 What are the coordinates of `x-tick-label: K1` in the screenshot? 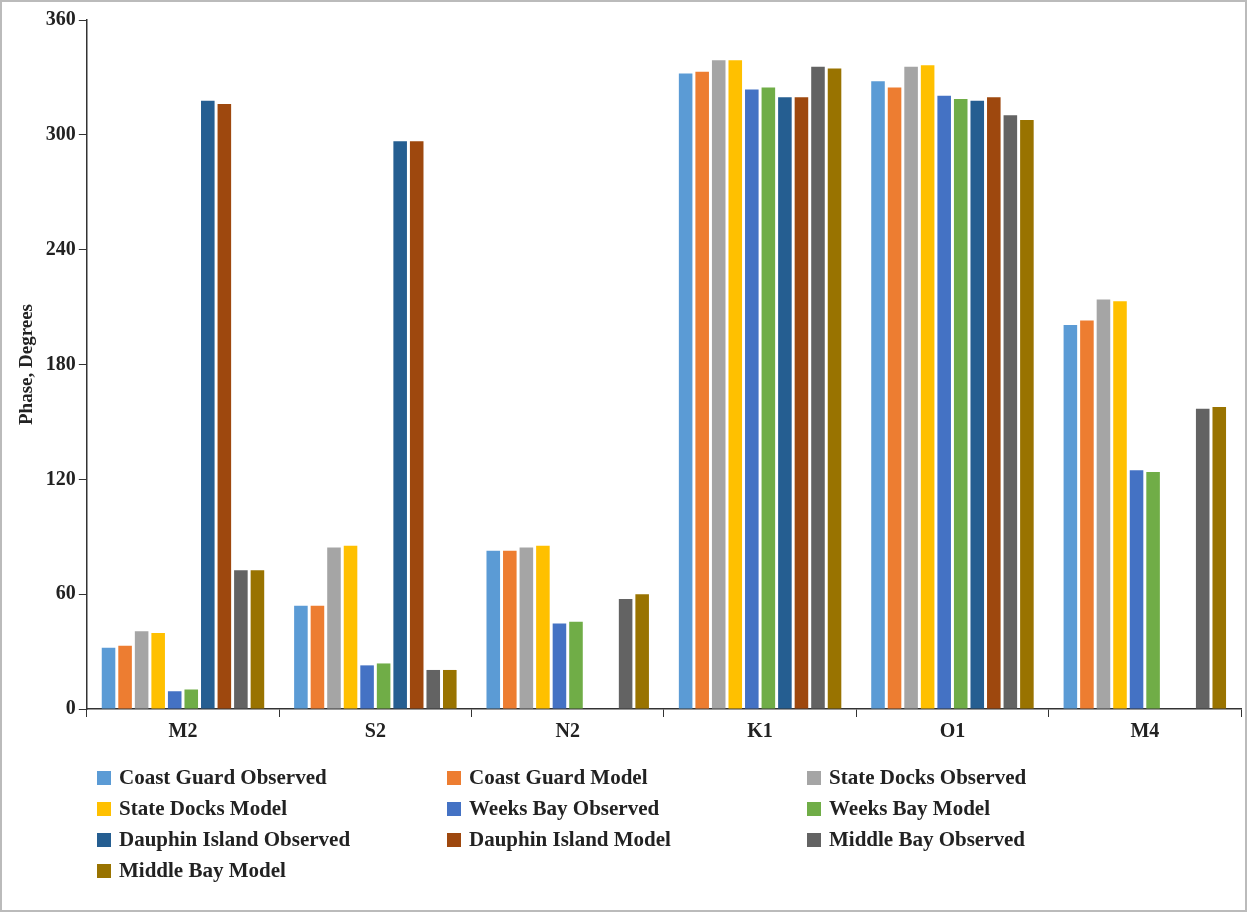 It's located at (760, 730).